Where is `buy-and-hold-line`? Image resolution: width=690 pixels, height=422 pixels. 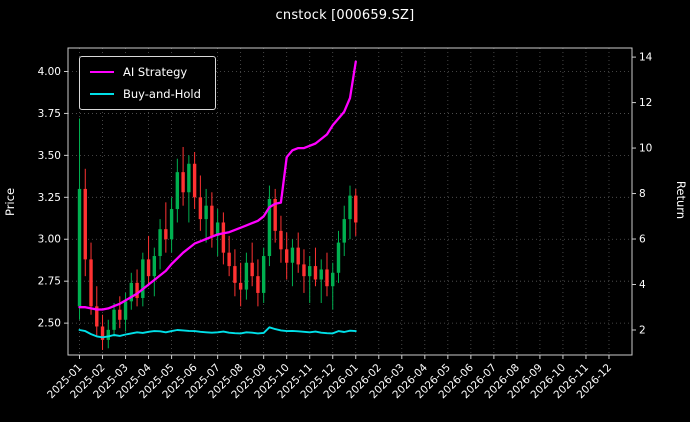
buy-and-hold-line is located at coordinates (217, 332).